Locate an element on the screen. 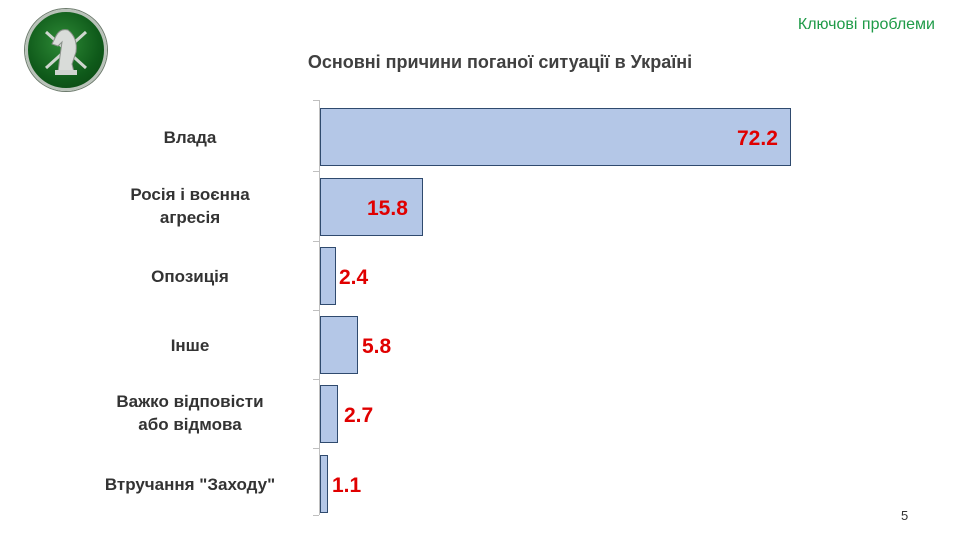 This screenshot has height=540, width=960. value-label: 1.1 is located at coordinates (347, 485).